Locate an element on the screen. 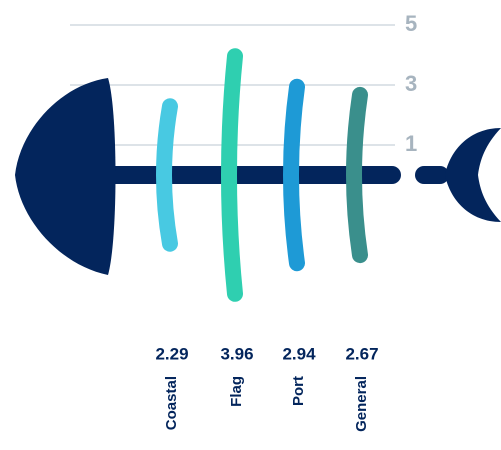  category-label-group: Coastal is located at coordinates (171, 403).